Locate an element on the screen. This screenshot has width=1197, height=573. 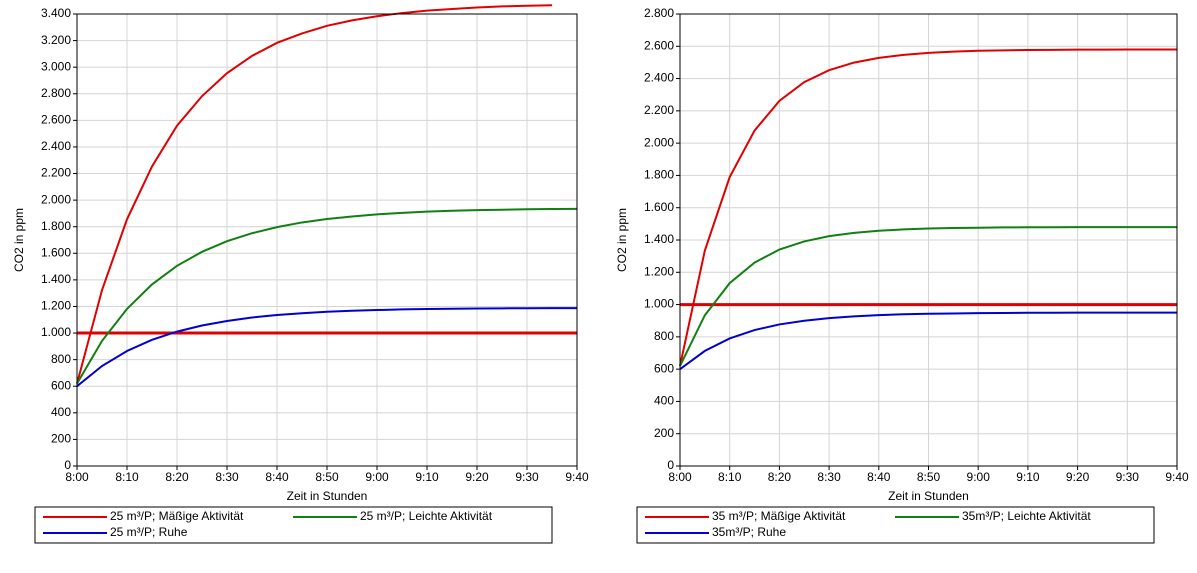
legend-label: 25 m³/P; Mäßige Aktivität is located at coordinates (177, 516).